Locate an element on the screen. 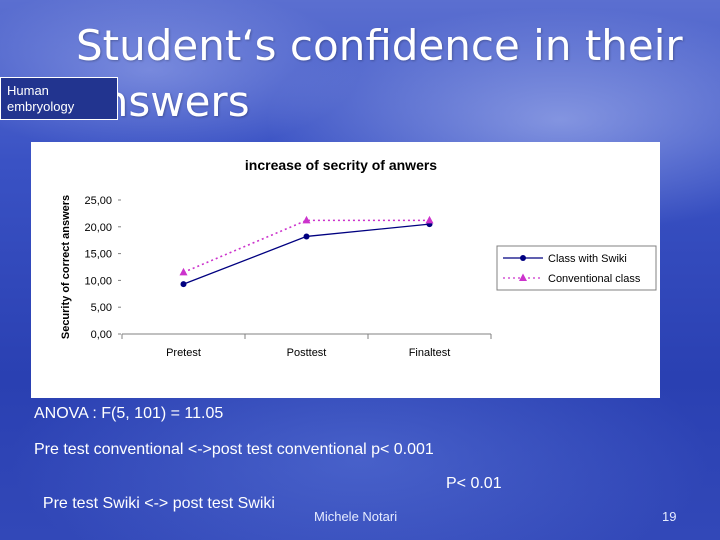  y-tick-label: 5,00 is located at coordinates (101, 308).